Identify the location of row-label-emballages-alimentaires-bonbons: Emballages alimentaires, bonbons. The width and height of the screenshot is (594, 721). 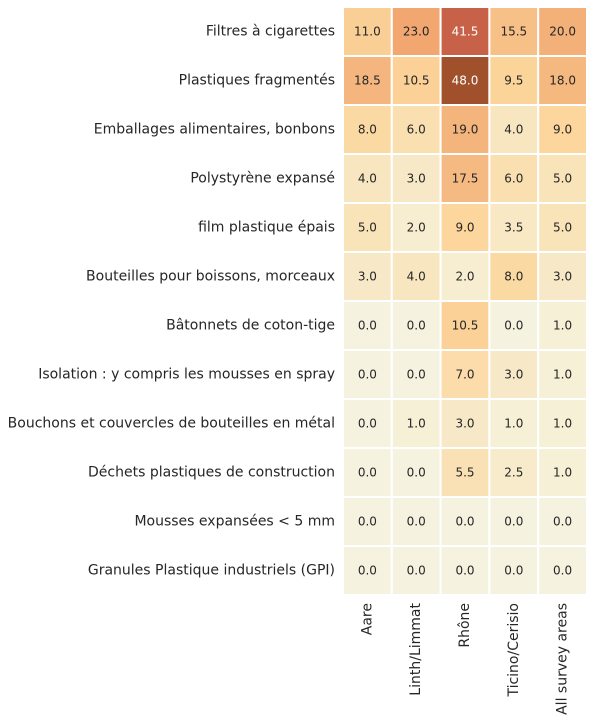
(214, 130).